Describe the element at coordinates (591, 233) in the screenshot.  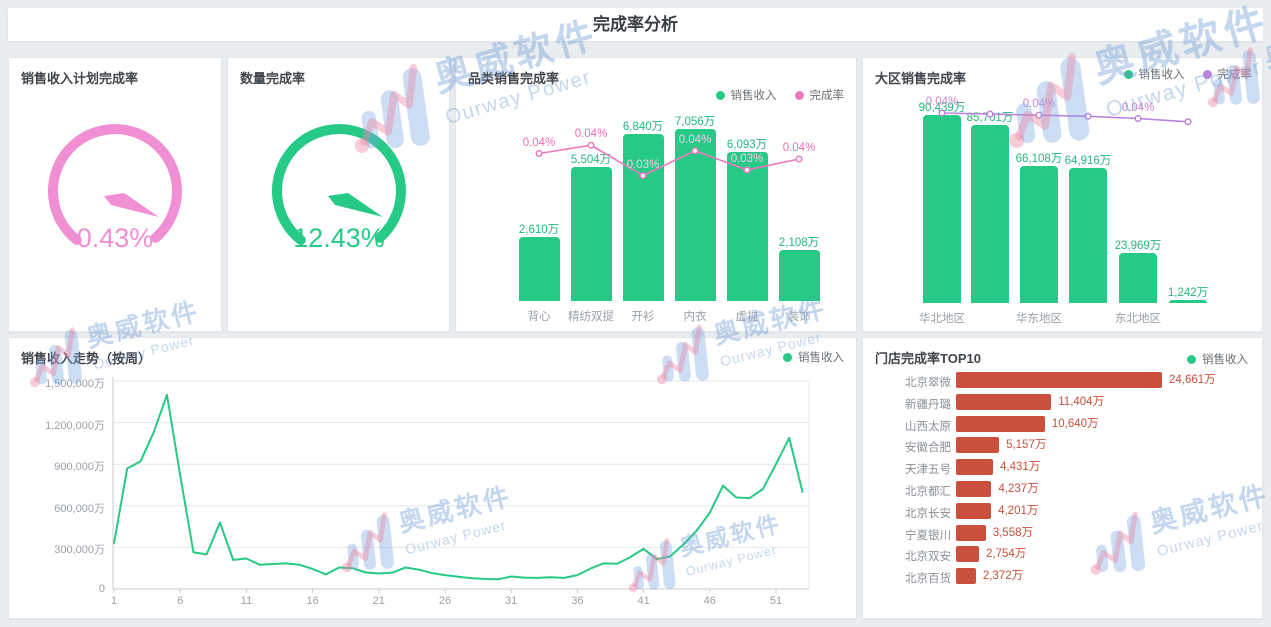
I see `bar-精纺双提` at that location.